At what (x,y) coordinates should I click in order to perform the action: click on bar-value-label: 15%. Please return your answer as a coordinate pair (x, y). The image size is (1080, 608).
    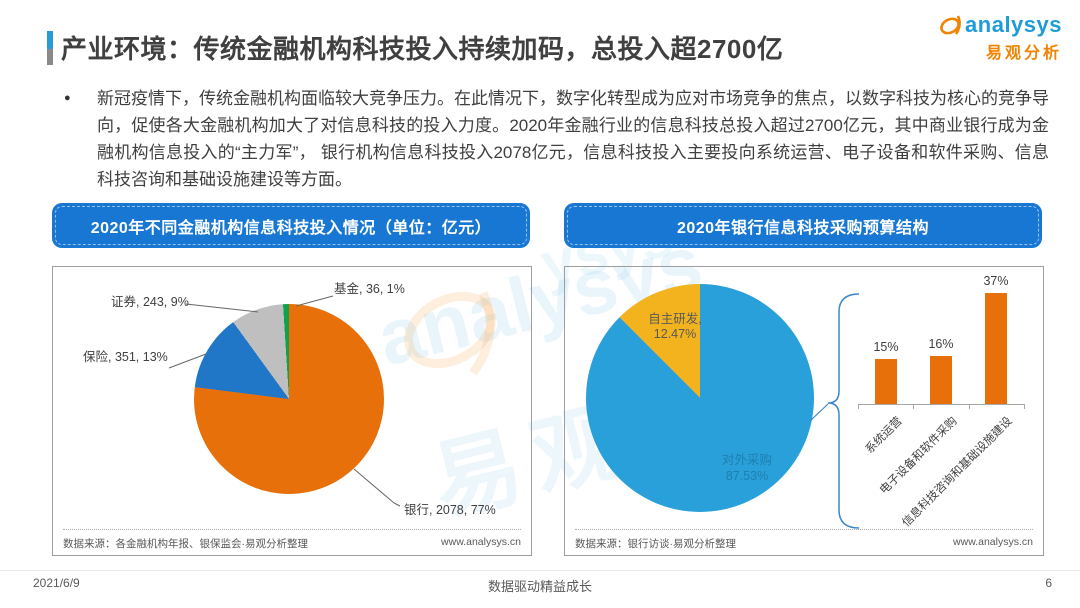
    Looking at the image, I should click on (886, 347).